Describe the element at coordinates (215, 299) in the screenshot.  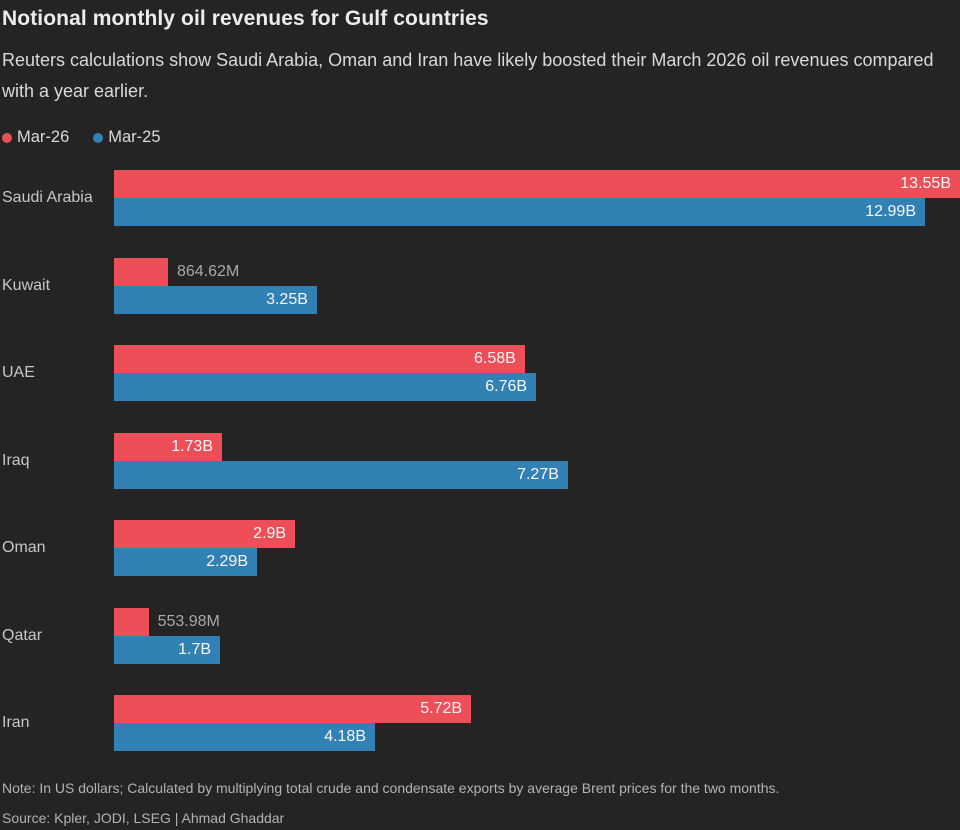
I see `bar-mar-25-kuwait: 3.25B` at that location.